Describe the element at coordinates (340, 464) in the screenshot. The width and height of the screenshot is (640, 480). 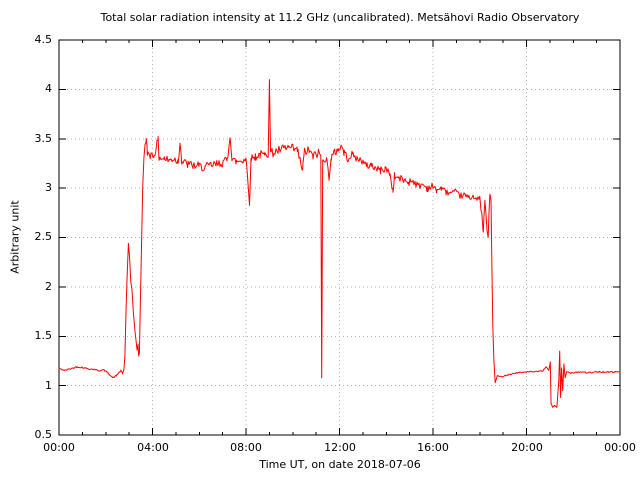
I see `x-axis-label: Time UT, on date 2018-07-06` at that location.